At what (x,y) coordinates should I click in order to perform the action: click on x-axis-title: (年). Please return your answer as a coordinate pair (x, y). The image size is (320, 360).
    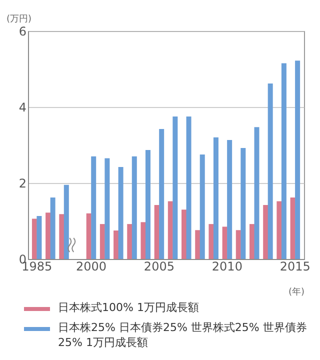
    Looking at the image, I should click on (296, 292).